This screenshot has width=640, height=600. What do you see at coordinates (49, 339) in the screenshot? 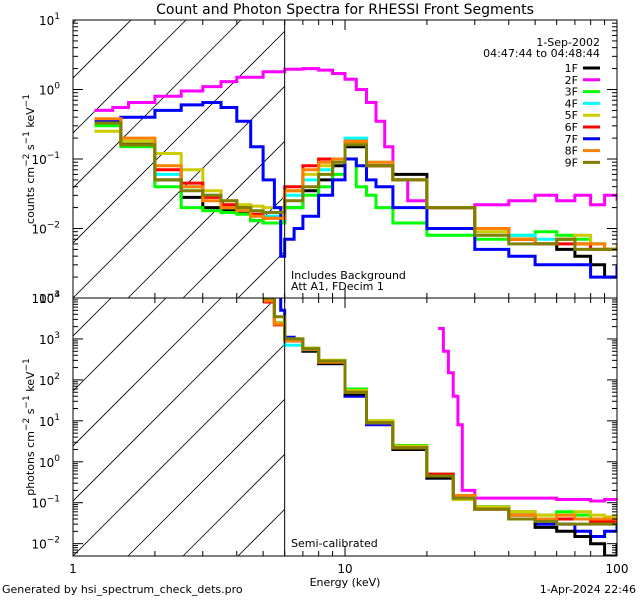
I see `y-tick-label-bottom: 10³` at bounding box center [49, 339].